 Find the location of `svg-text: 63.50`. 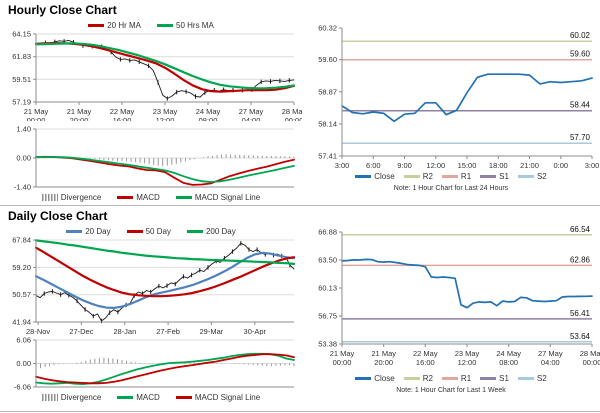

svg-text: 63.50 is located at coordinates (327, 260).